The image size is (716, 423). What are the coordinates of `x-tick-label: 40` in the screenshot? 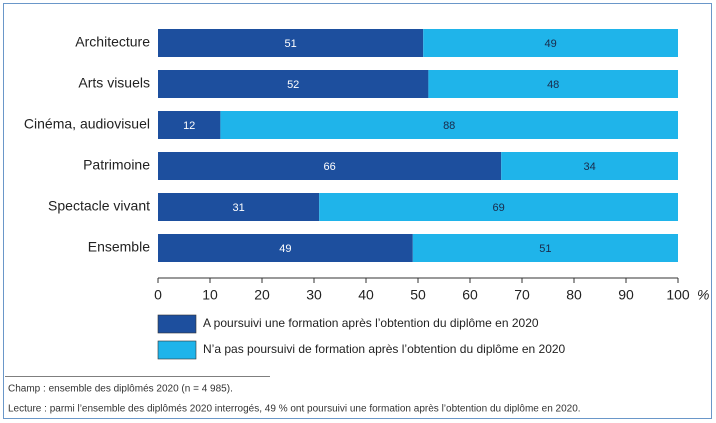 It's located at (366, 295).